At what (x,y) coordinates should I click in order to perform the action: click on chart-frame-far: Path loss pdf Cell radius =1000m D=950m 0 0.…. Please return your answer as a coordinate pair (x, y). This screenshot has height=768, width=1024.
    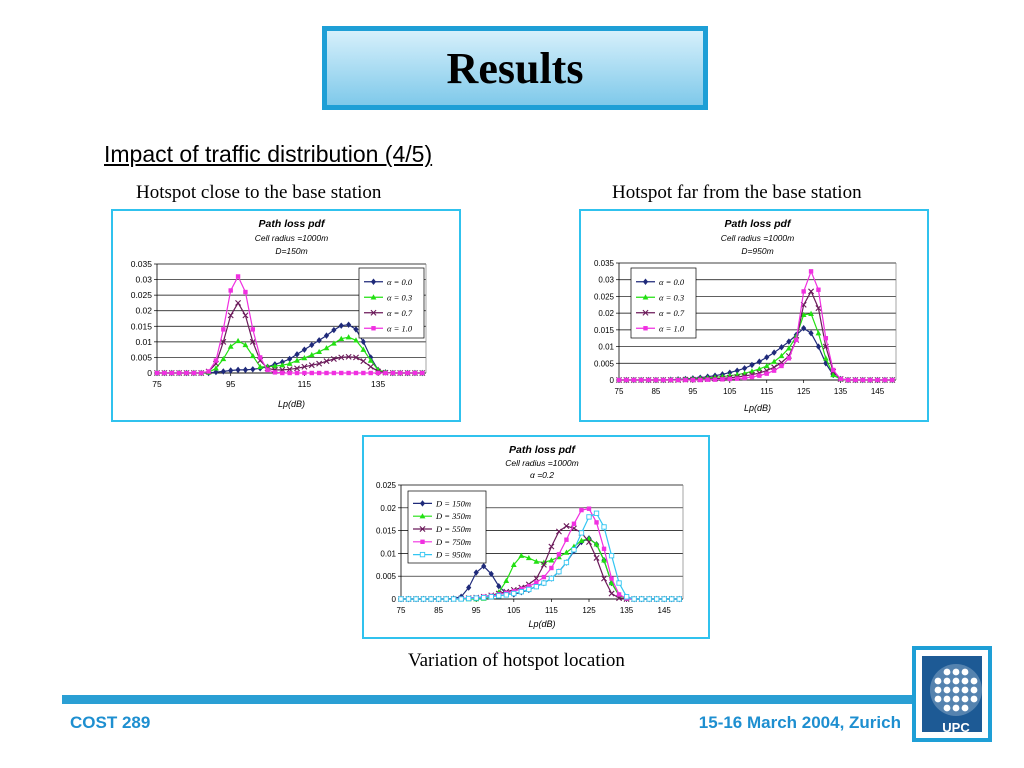
    Looking at the image, I should click on (754, 315).